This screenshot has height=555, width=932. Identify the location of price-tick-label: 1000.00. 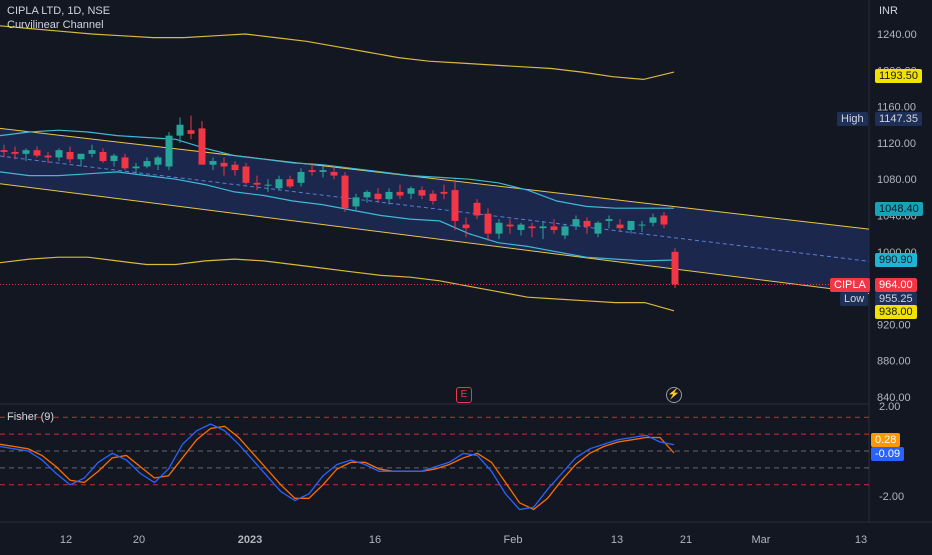
(897, 253).